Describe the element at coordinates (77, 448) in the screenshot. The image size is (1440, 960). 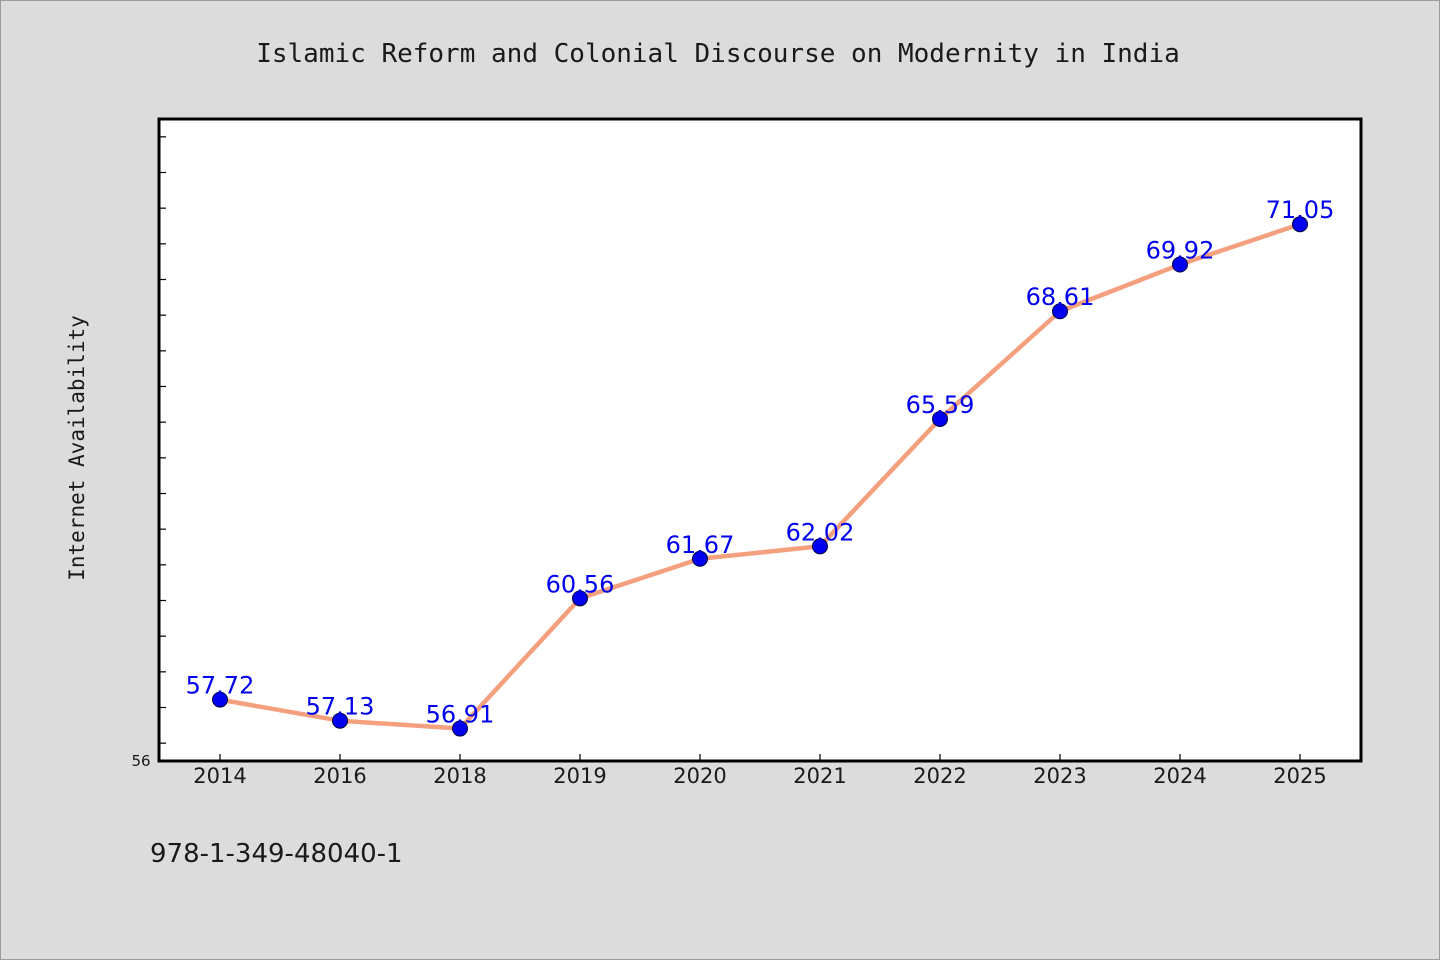
I see `y-axis-label: Internet Availability` at that location.